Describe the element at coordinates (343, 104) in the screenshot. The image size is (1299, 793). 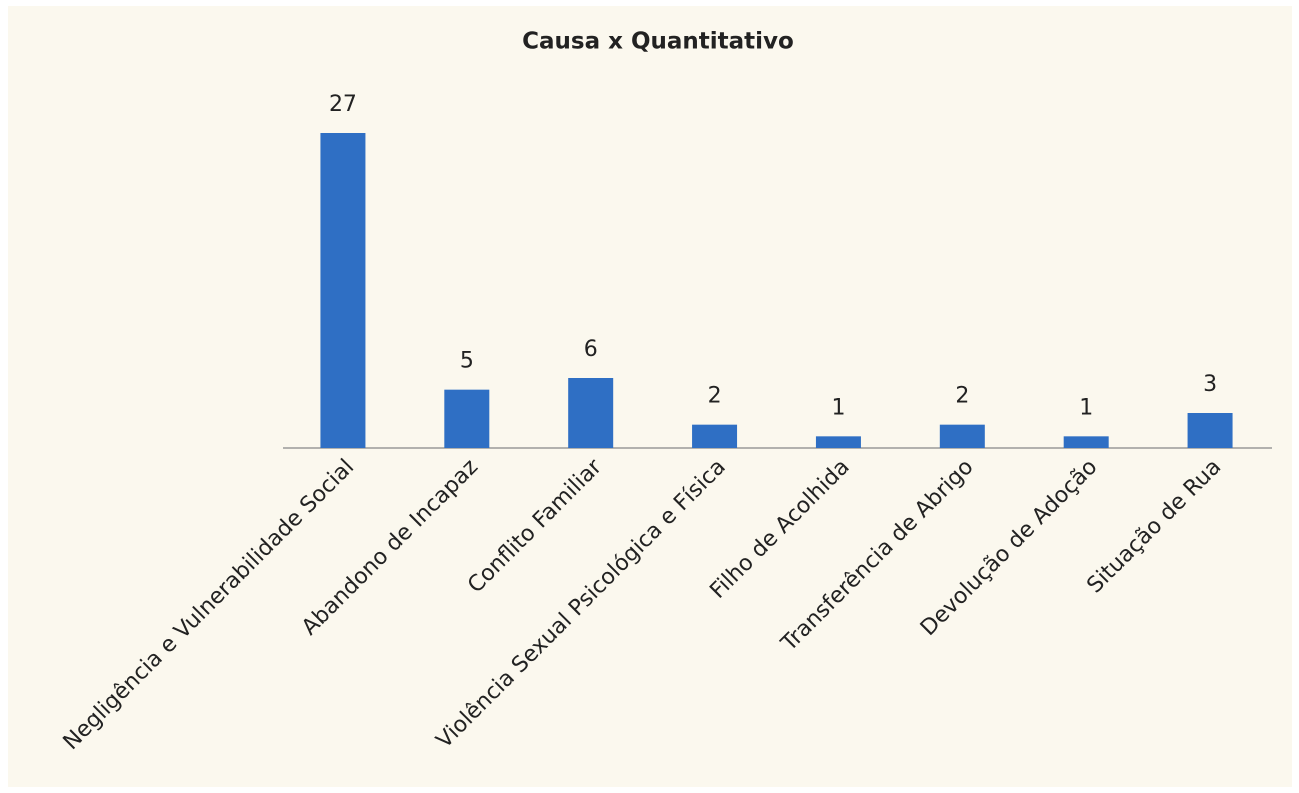
I see `data-label: 27` at that location.